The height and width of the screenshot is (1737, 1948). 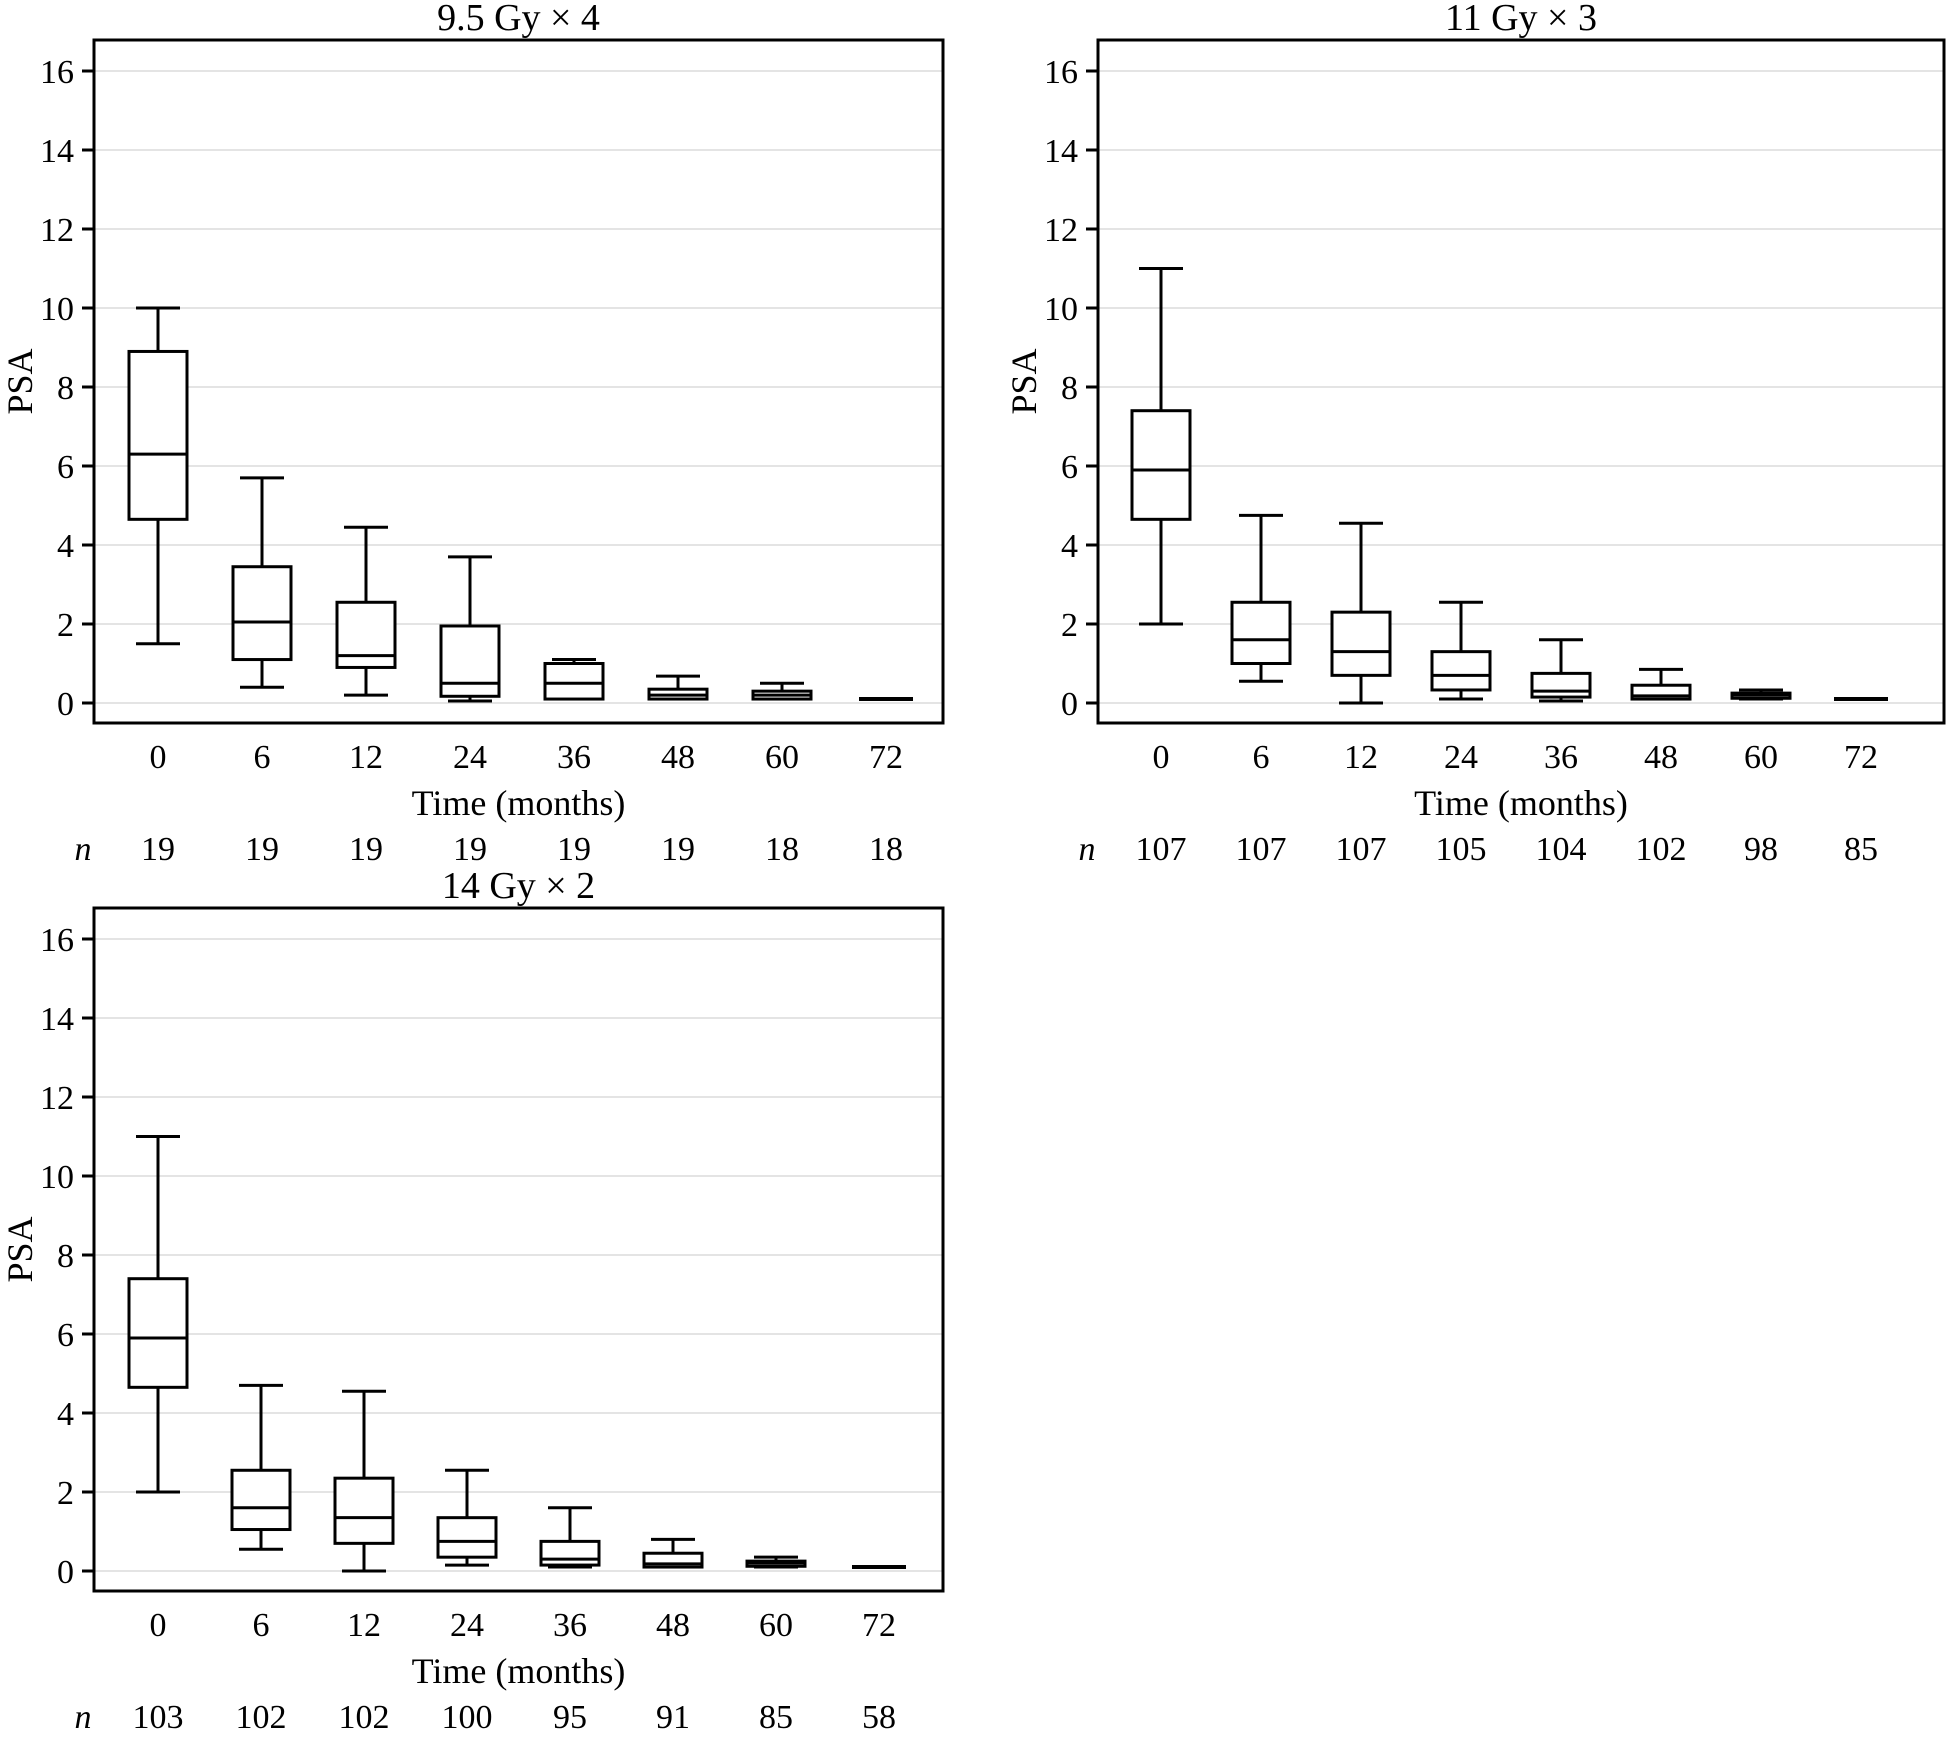 What do you see at coordinates (570, 1717) in the screenshot?
I see `n-value: 95` at bounding box center [570, 1717].